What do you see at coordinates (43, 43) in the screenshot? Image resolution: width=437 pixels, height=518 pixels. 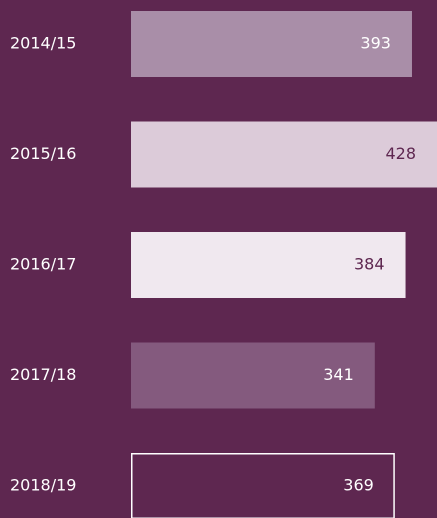 I see `category-label: 2014/15` at bounding box center [43, 43].